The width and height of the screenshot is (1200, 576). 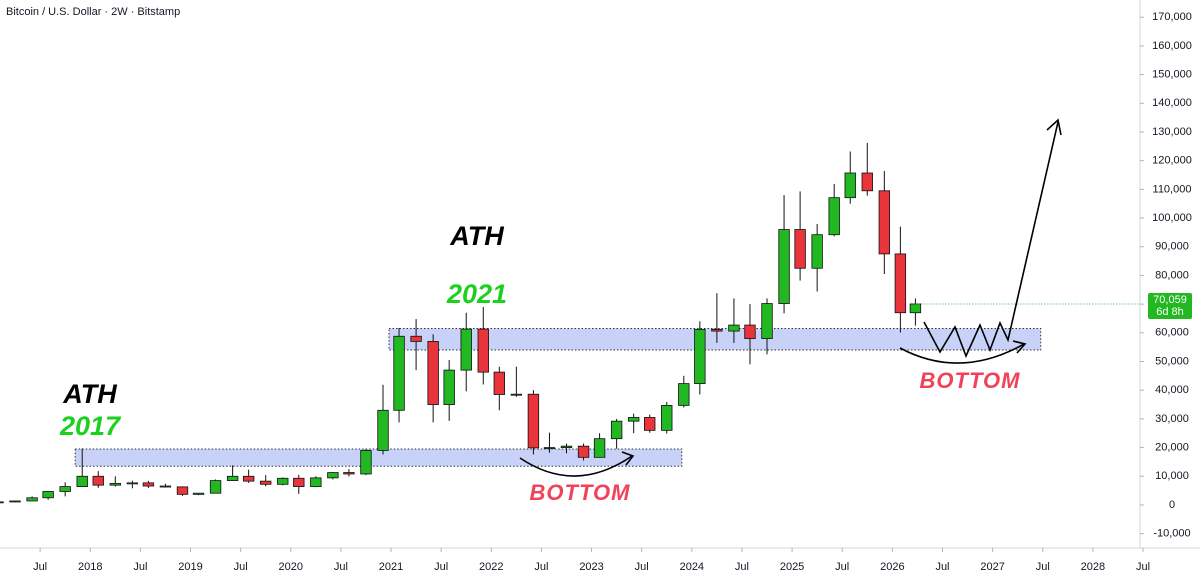 What do you see at coordinates (1171, 534) in the screenshot?
I see `y-tick-label: -10,000` at bounding box center [1171, 534].